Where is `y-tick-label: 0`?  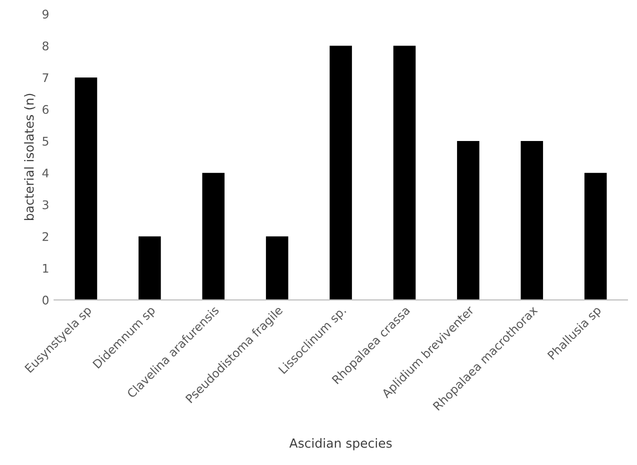
y-tick-label: 0 is located at coordinates (45, 300).